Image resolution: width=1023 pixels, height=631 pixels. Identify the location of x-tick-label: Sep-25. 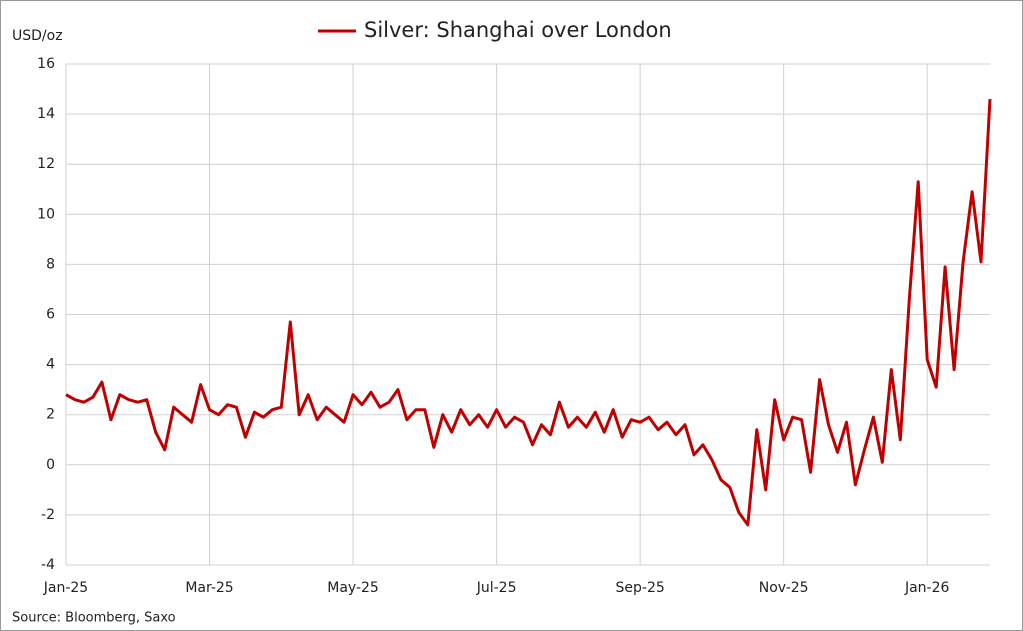
(640, 588).